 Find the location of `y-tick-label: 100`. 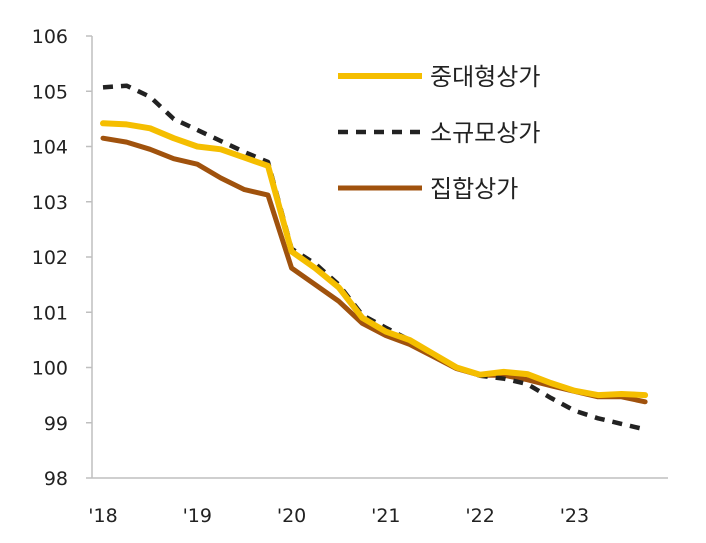

y-tick-label: 100 is located at coordinates (50, 369).